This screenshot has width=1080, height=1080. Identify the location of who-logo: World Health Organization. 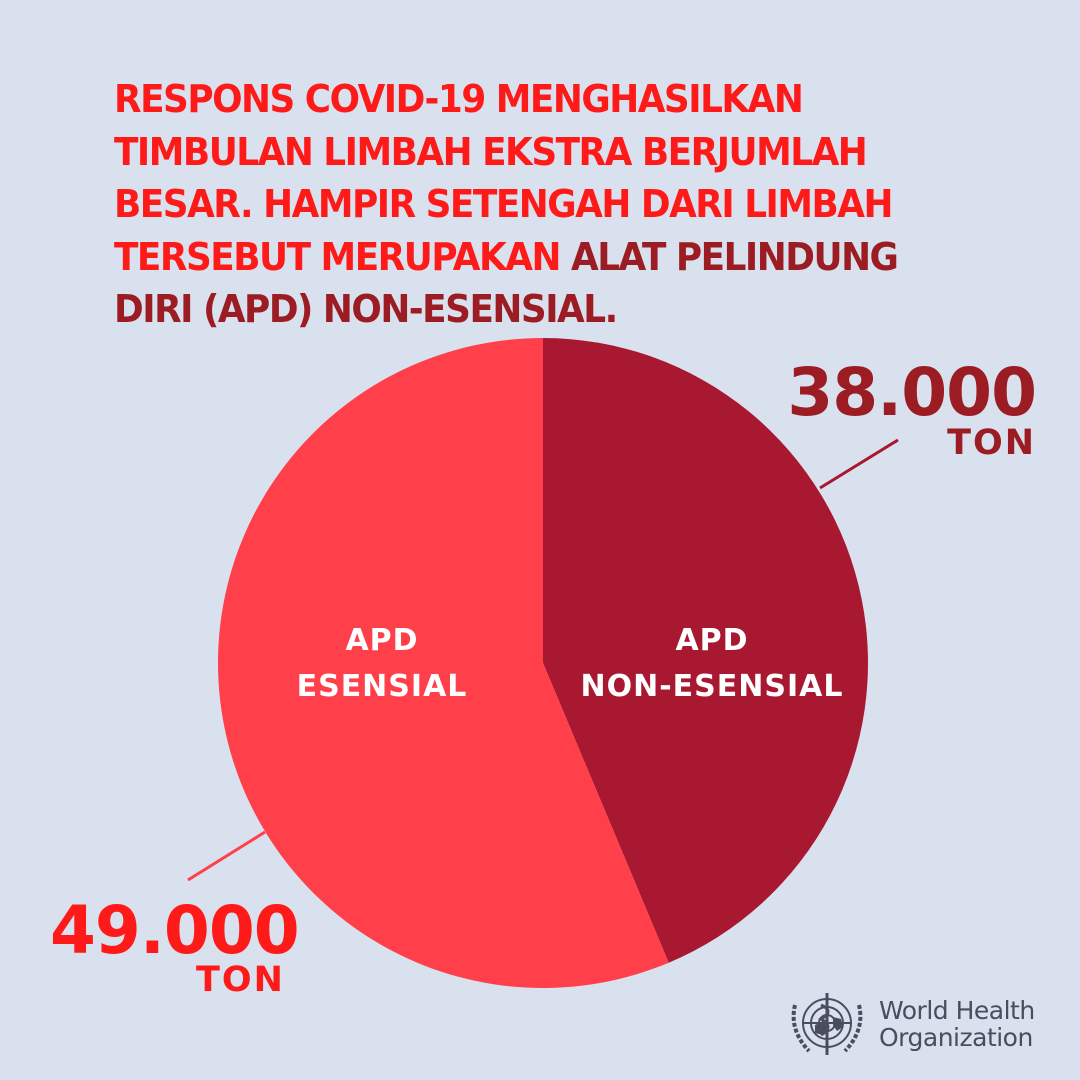
(910, 1024).